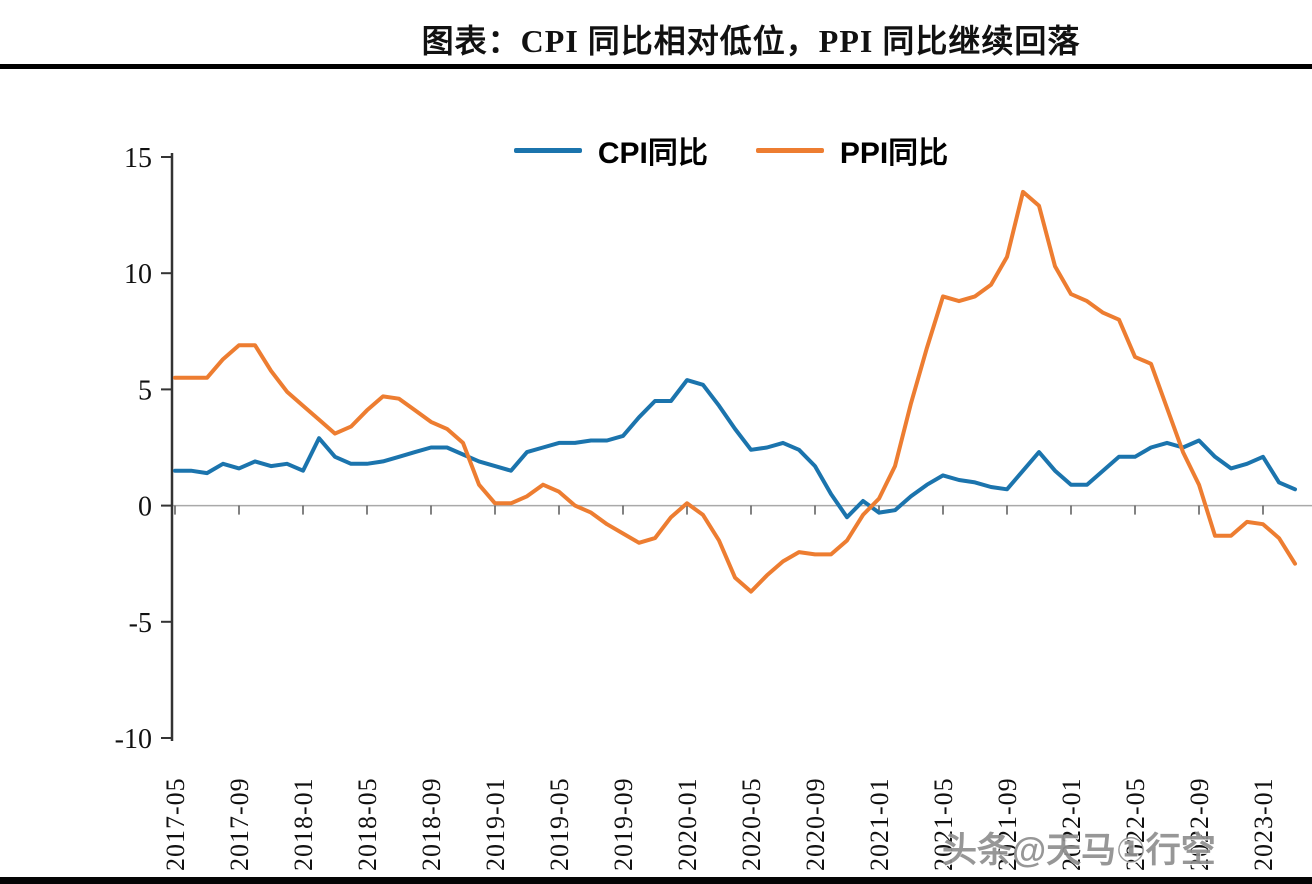  I want to click on cpi-series-line, so click(735, 449).